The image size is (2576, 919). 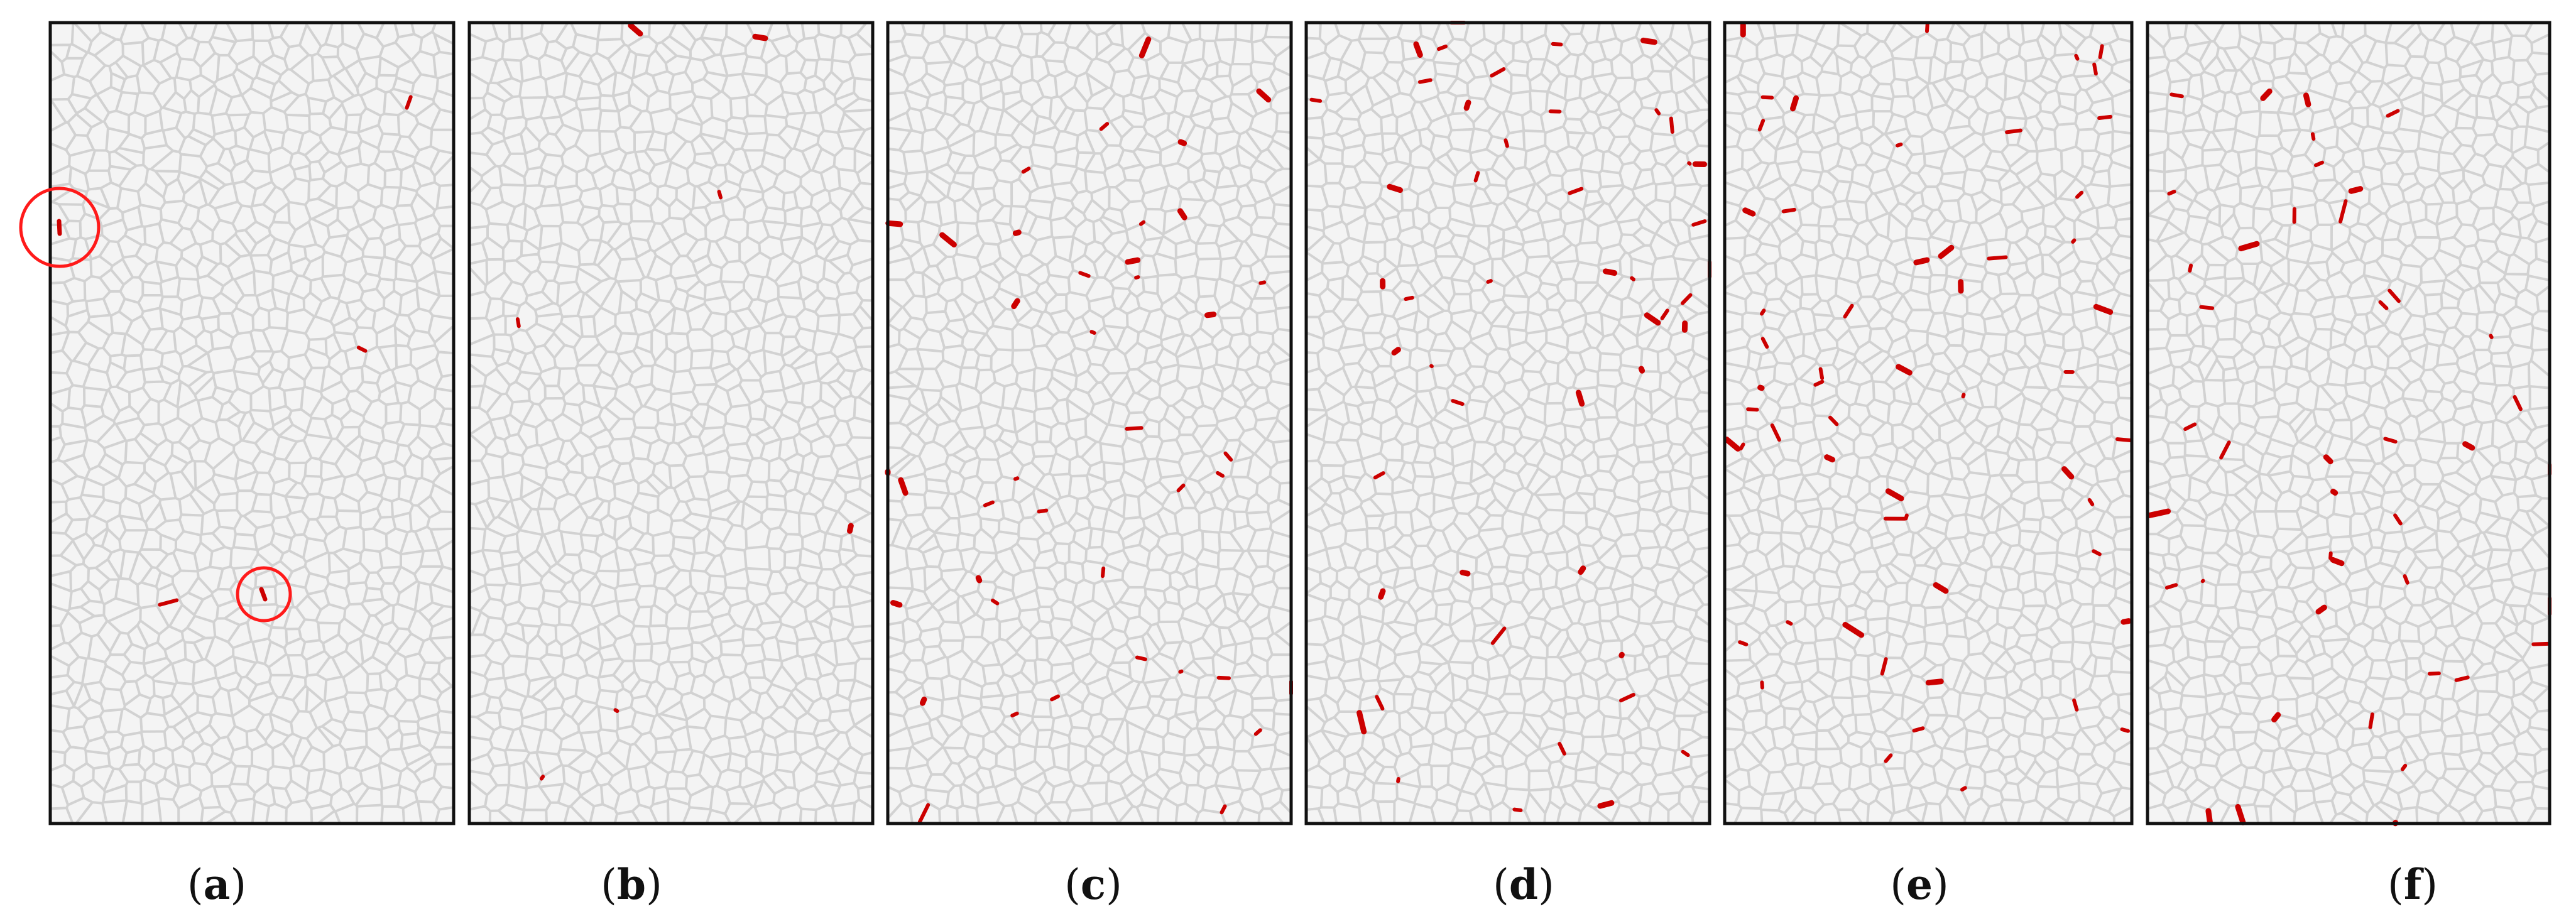 What do you see at coordinates (156, 405) in the screenshot?
I see `initiation-highlights` at bounding box center [156, 405].